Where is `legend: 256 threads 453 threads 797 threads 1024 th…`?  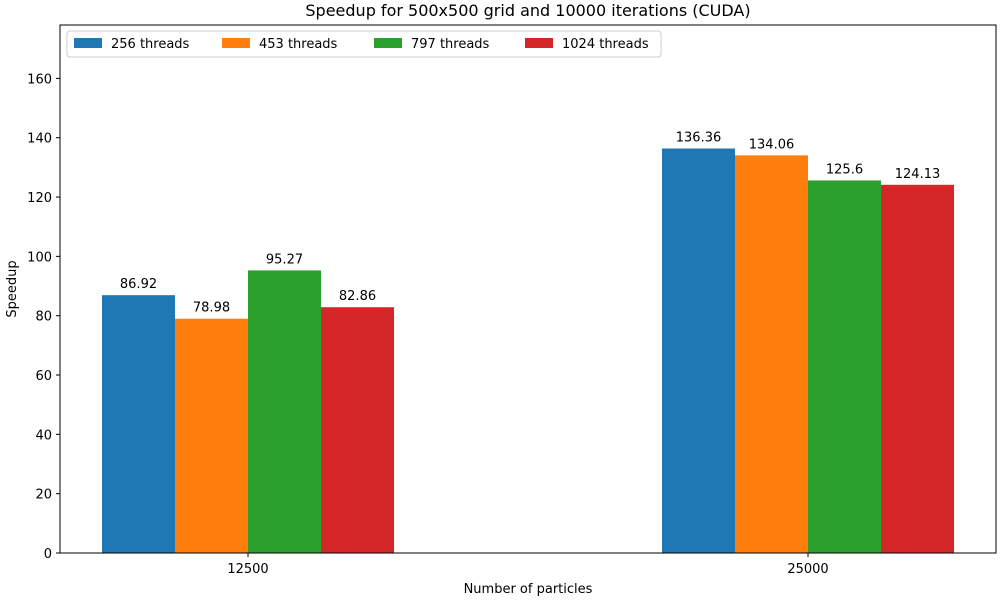
legend: 256 threads 453 threads 797 threads 1024 th… is located at coordinates (364, 44).